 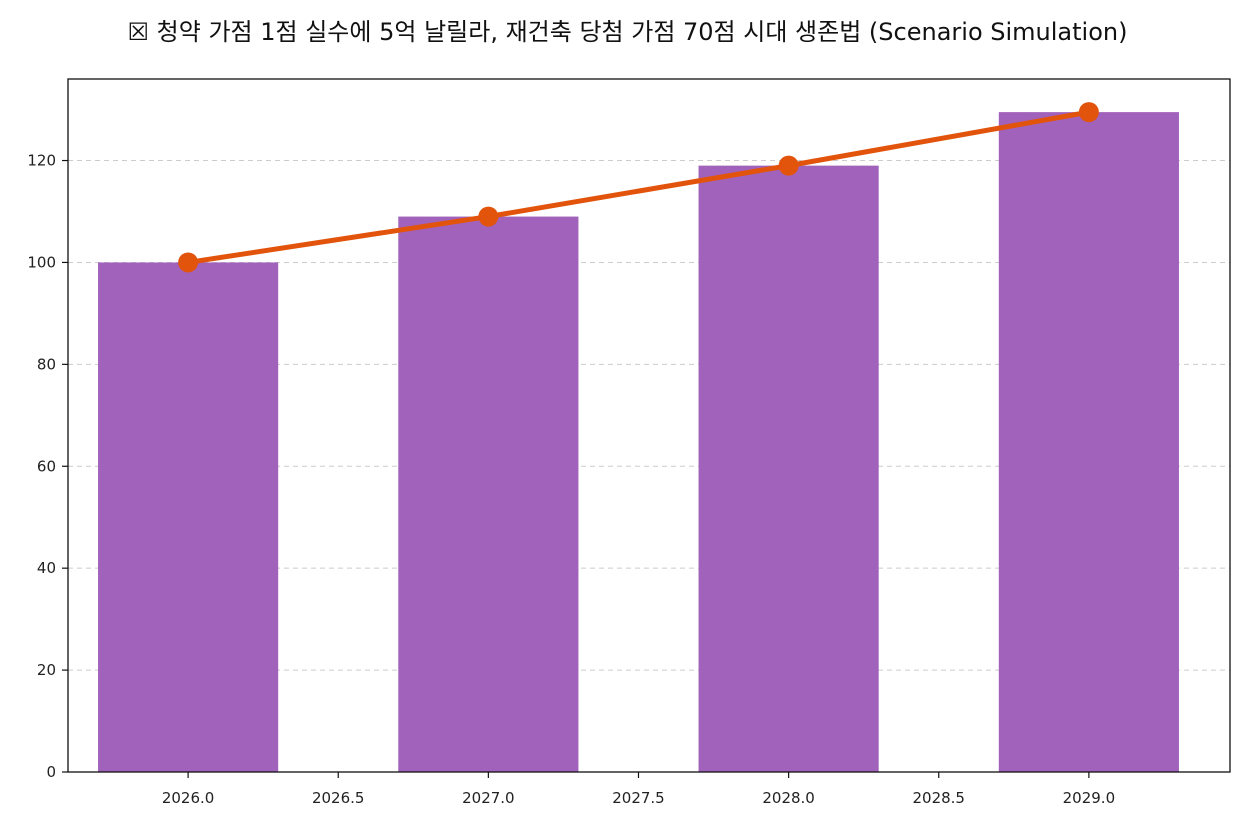 I want to click on x-tick-label: 2027.5, so click(x=638, y=798).